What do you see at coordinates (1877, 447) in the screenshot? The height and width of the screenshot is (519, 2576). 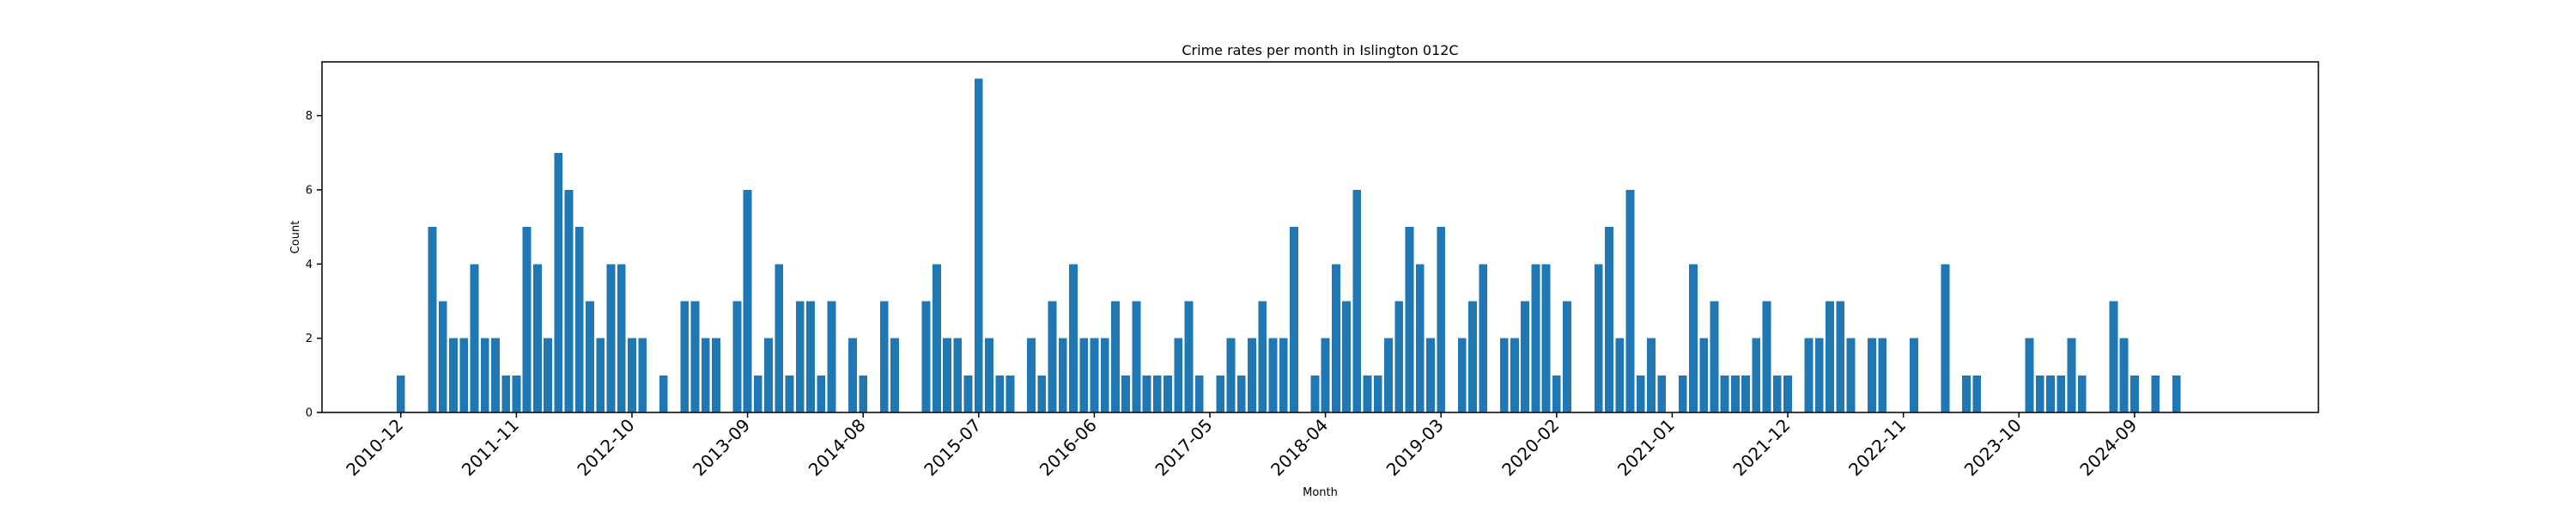 I see `x-tick-label-2022-11: 2022-11` at bounding box center [1877, 447].